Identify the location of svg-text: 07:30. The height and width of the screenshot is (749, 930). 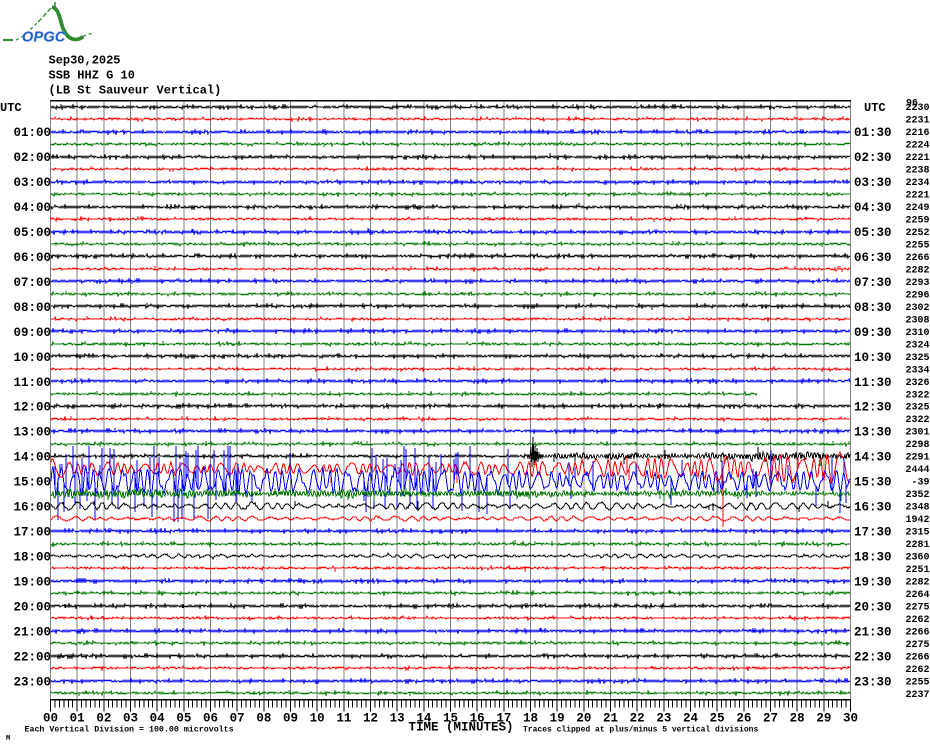
(873, 283).